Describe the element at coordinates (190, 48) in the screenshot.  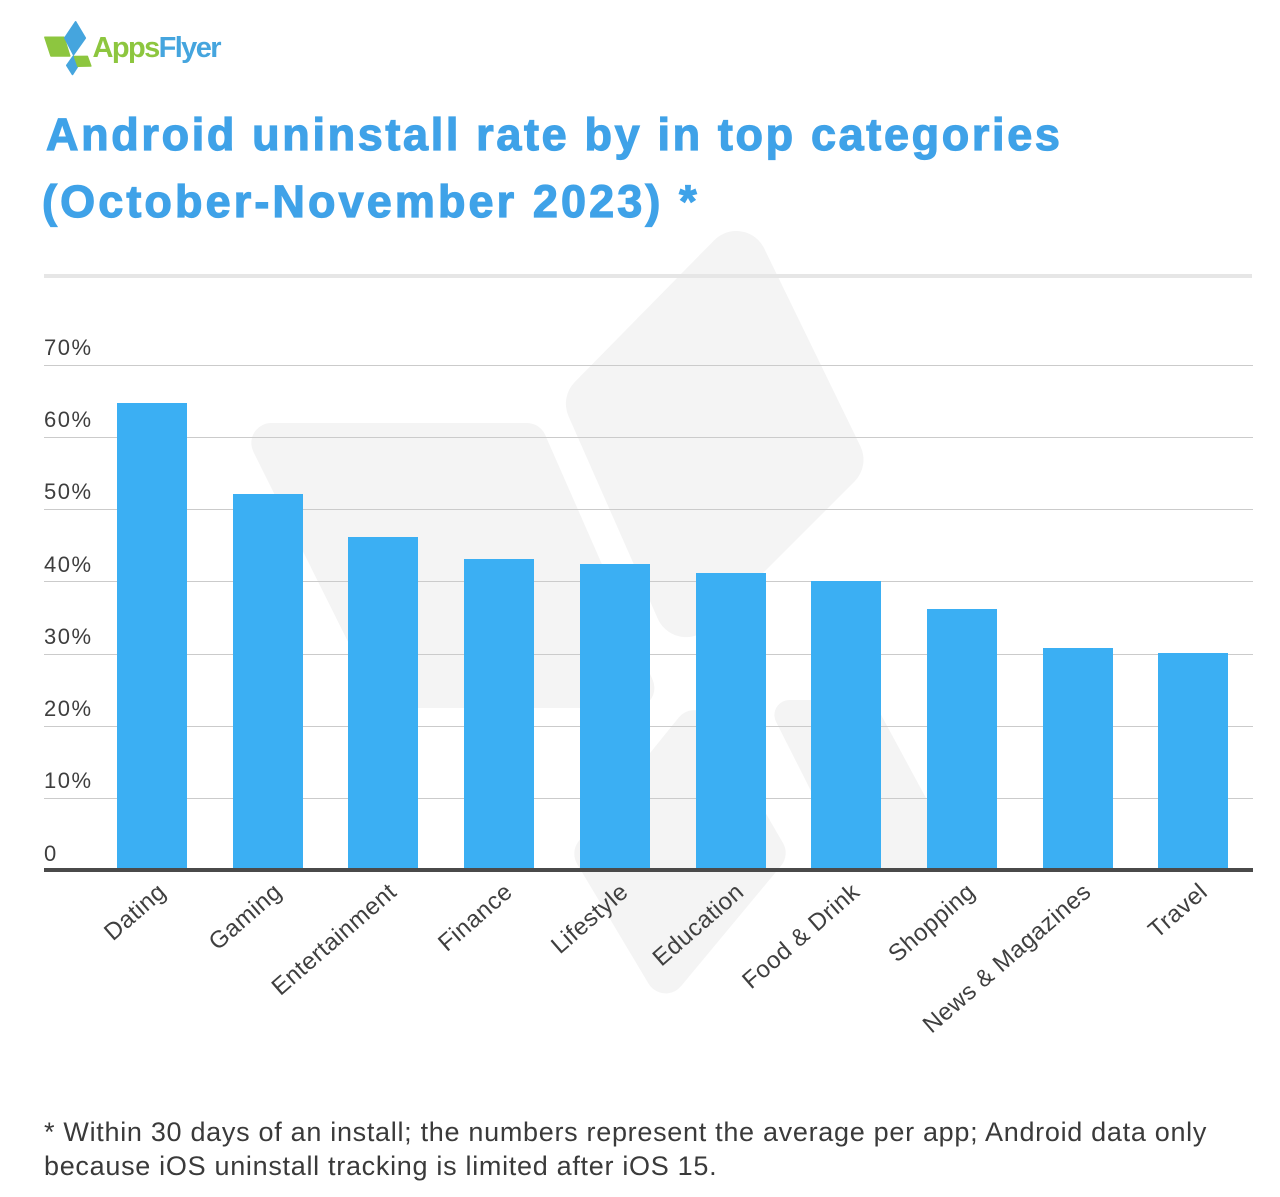
I see `svg-text: Flyer` at that location.